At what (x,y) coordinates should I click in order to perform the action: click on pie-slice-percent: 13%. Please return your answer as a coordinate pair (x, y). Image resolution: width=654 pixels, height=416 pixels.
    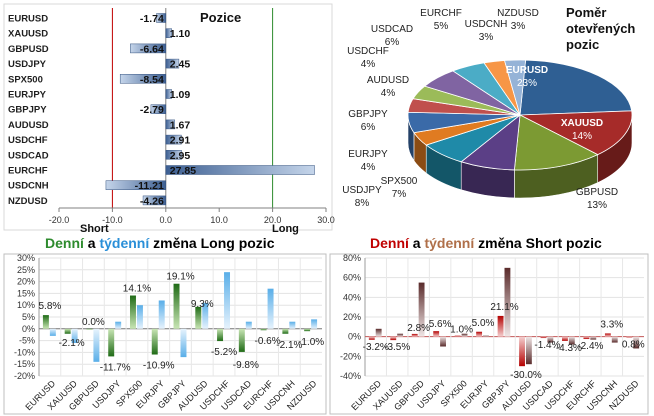
    Looking at the image, I should click on (597, 205).